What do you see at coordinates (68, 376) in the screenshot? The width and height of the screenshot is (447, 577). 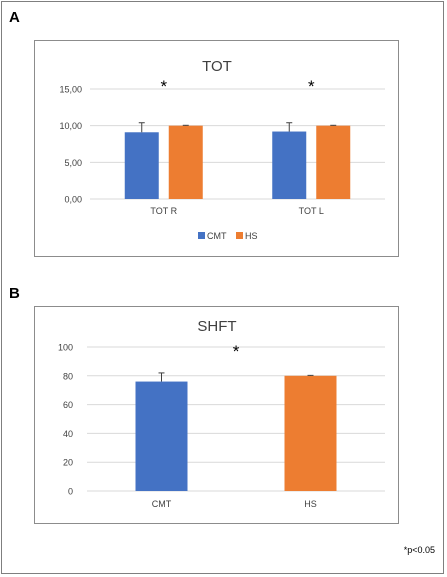 I see `y-tick-label: 80` at bounding box center [68, 376].